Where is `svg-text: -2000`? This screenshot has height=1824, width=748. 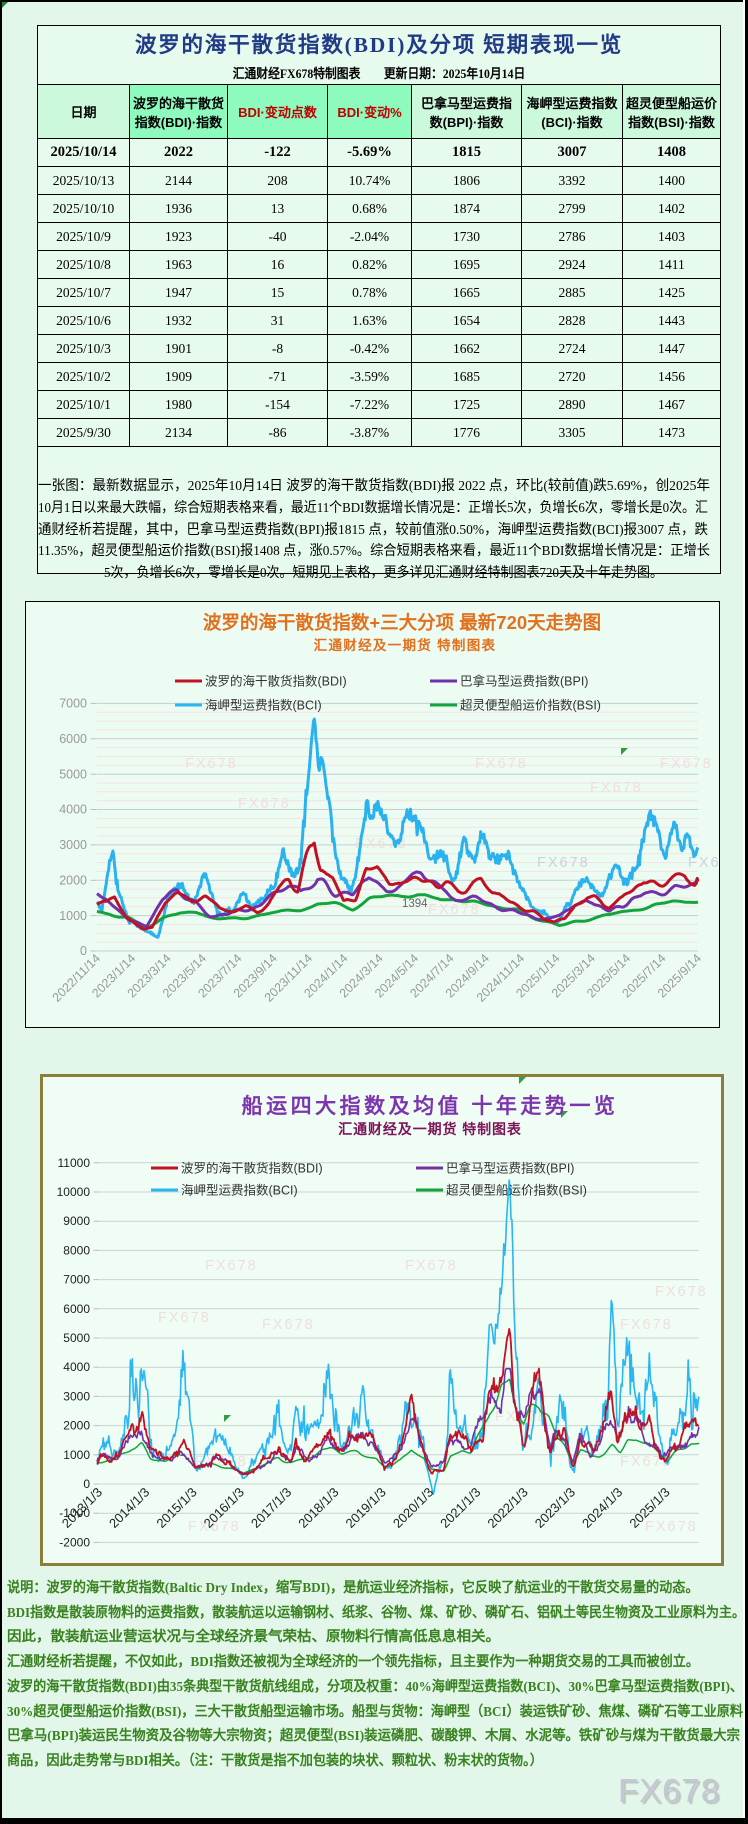
svg-text: -2000 is located at coordinates (74, 1542).